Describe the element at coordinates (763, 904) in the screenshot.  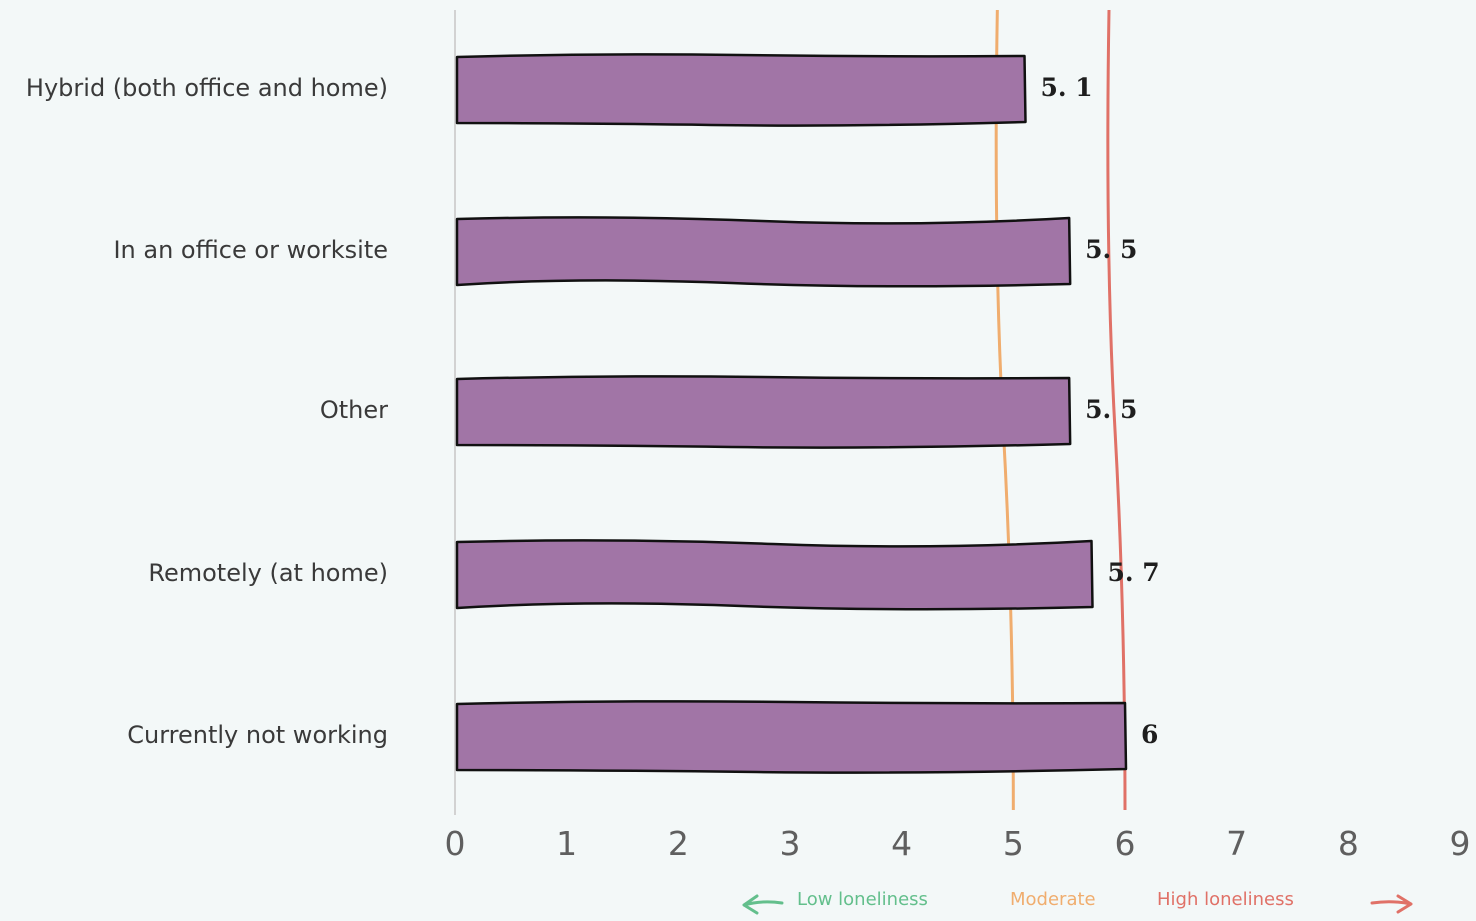
I see `arrow-left-icon` at that location.